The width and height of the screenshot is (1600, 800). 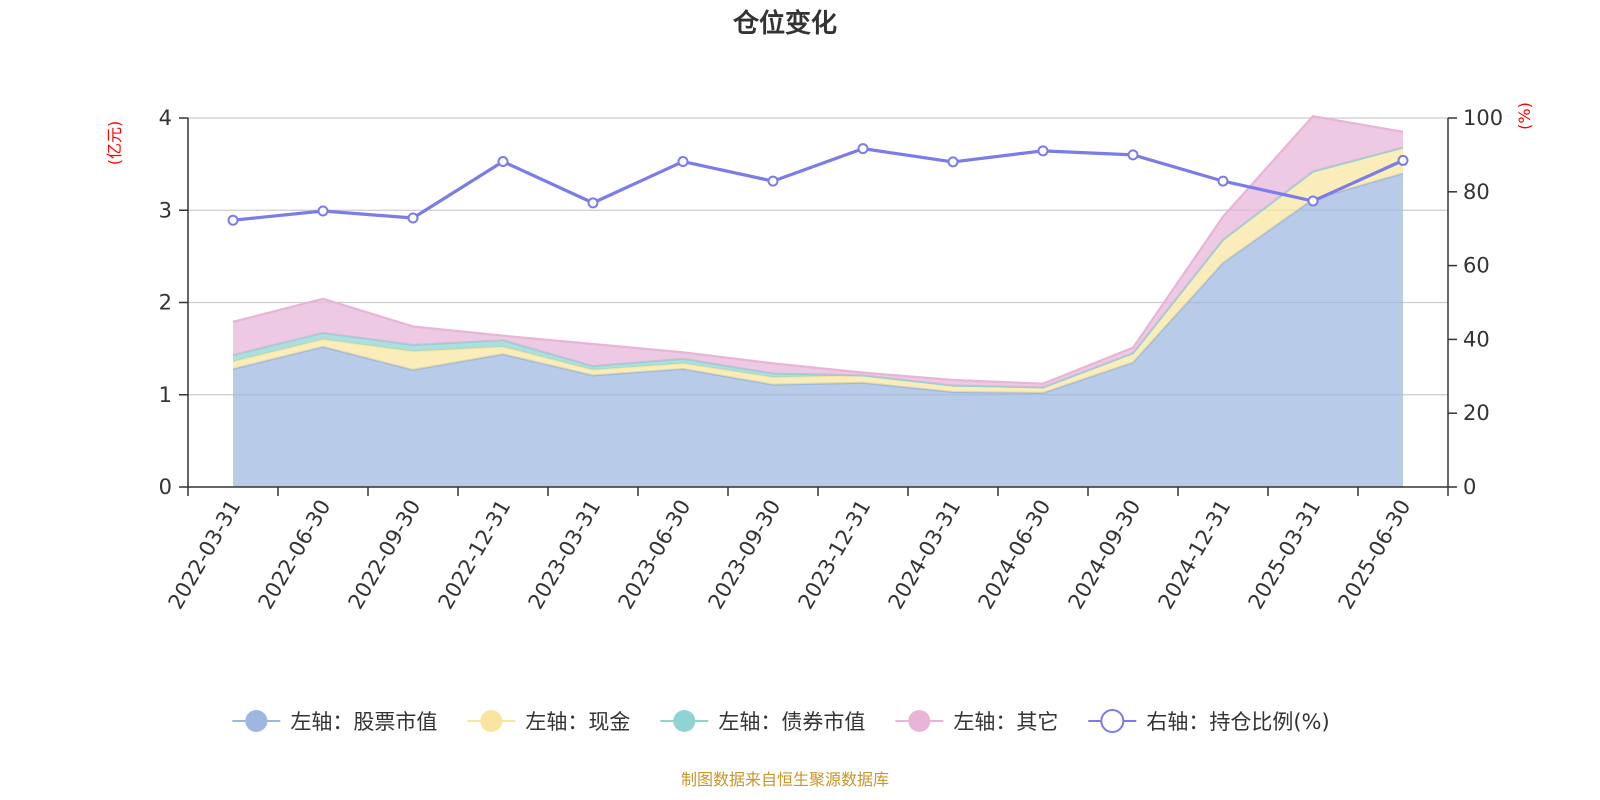 What do you see at coordinates (165, 487) in the screenshot?
I see `left-tick-label: 0` at bounding box center [165, 487].